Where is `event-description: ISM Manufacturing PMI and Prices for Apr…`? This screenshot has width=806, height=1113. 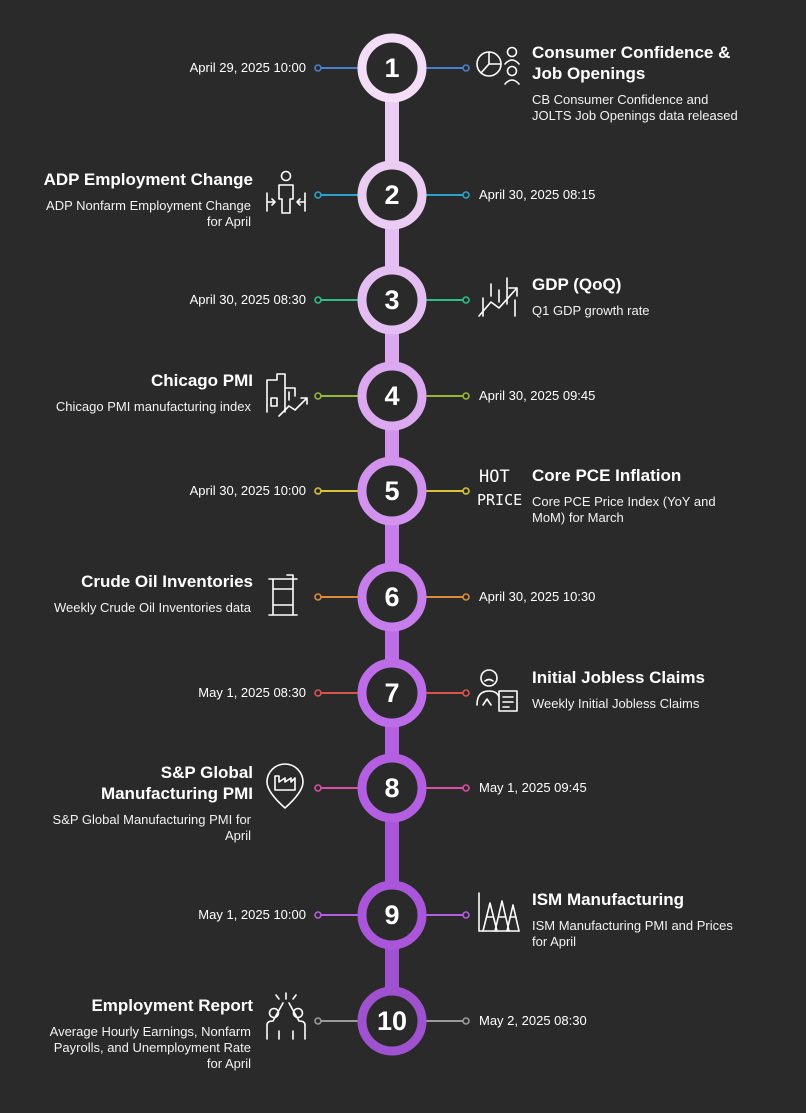
event-description: ISM Manufacturing PMI and Prices for Apr… is located at coordinates (632, 933).